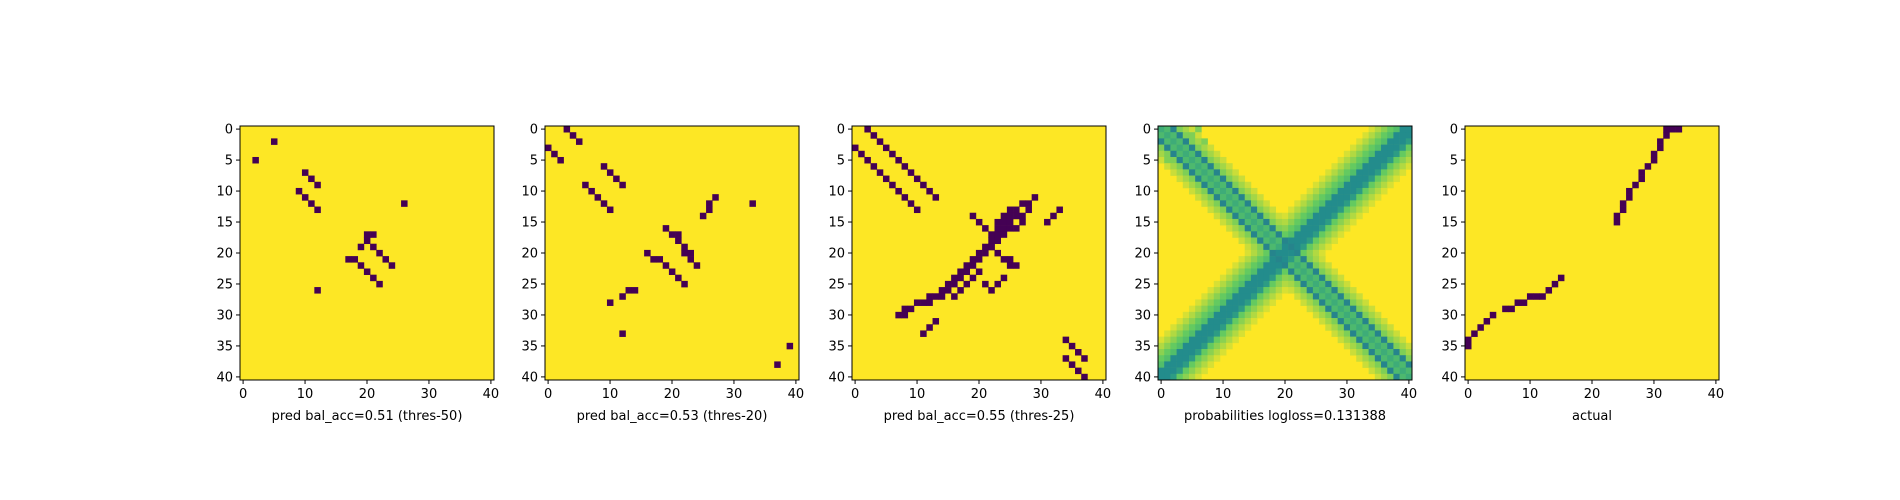 The width and height of the screenshot is (1900, 500). What do you see at coordinates (917, 394) in the screenshot?
I see `x-tick-label: 10` at bounding box center [917, 394].